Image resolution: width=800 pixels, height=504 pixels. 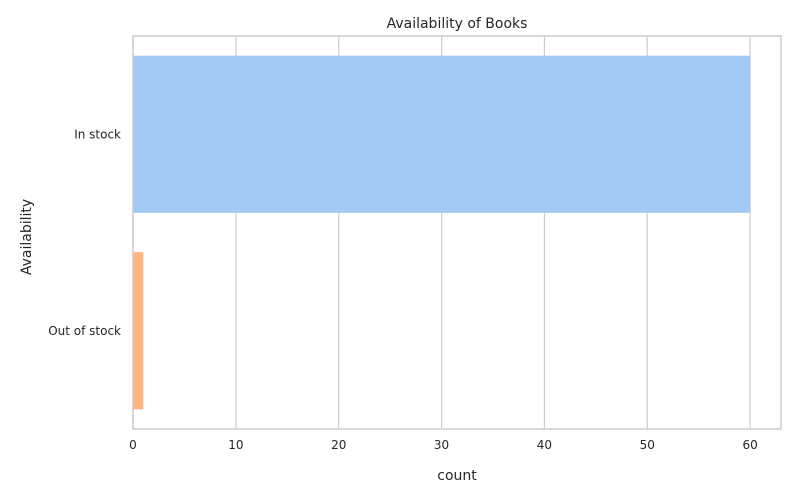 I want to click on y-tick-label: Out of stock, so click(x=84, y=331).